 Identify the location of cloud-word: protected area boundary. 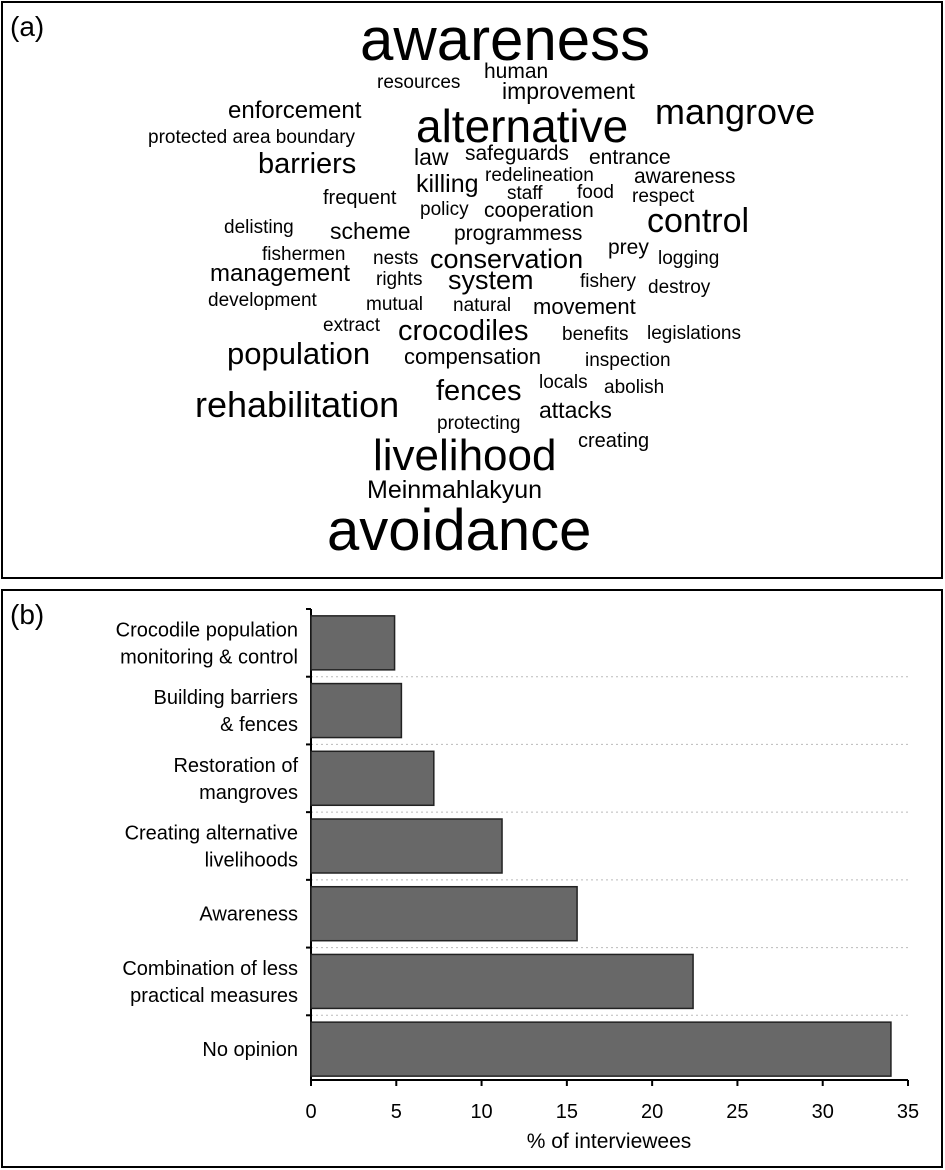
(252, 137).